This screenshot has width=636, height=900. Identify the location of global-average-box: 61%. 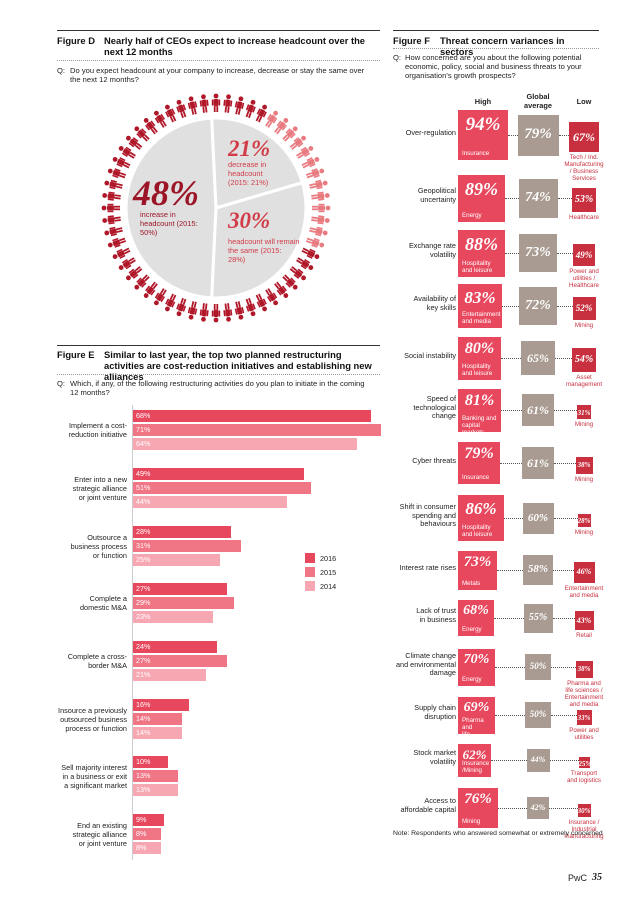
(538, 463).